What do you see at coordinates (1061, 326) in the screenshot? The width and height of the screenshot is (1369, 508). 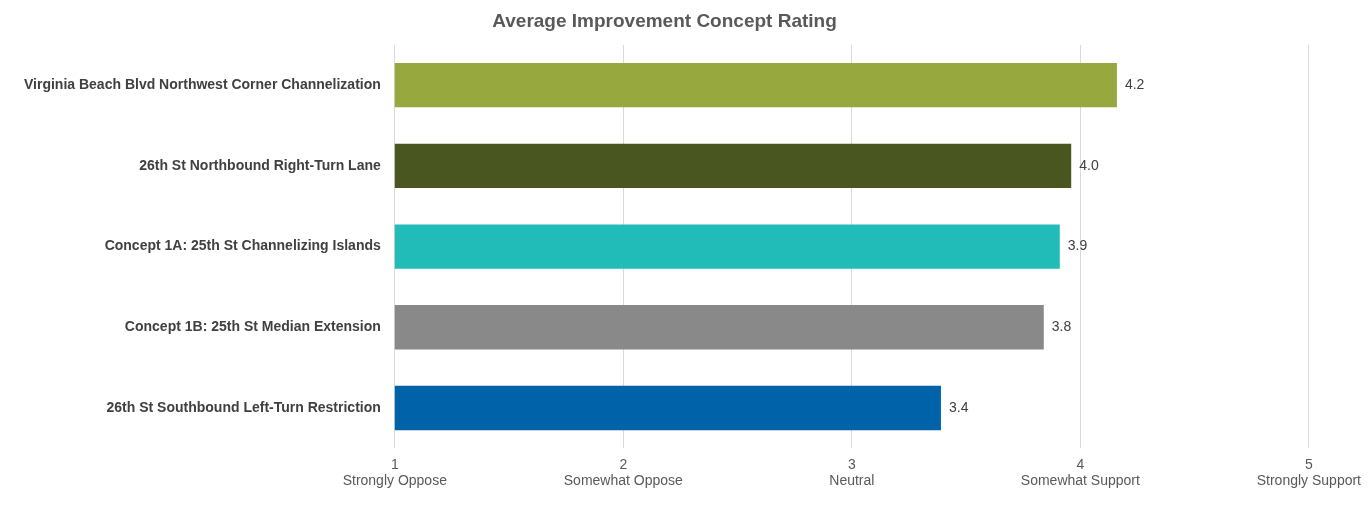 I see `data-label: 3.8` at bounding box center [1061, 326].